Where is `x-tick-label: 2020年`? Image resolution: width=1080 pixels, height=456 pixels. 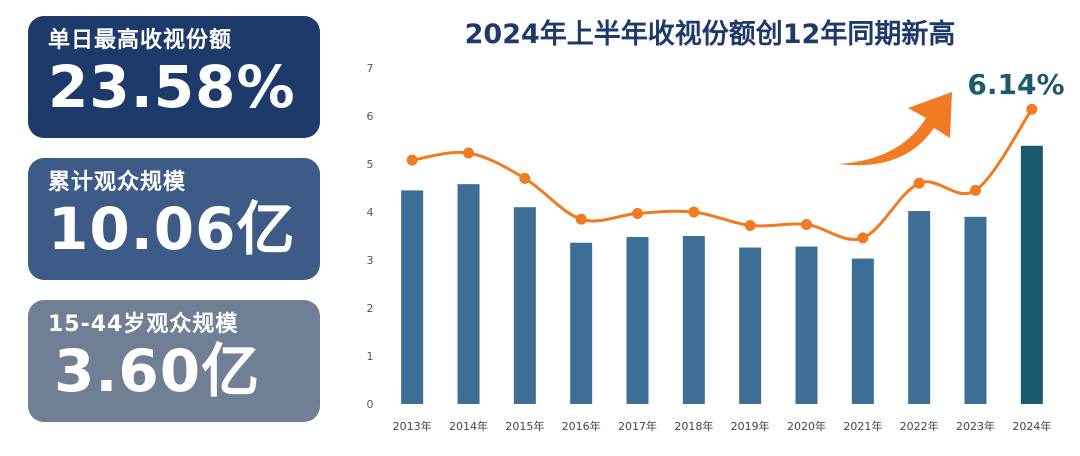
x-tick-label: 2020年 is located at coordinates (806, 426).